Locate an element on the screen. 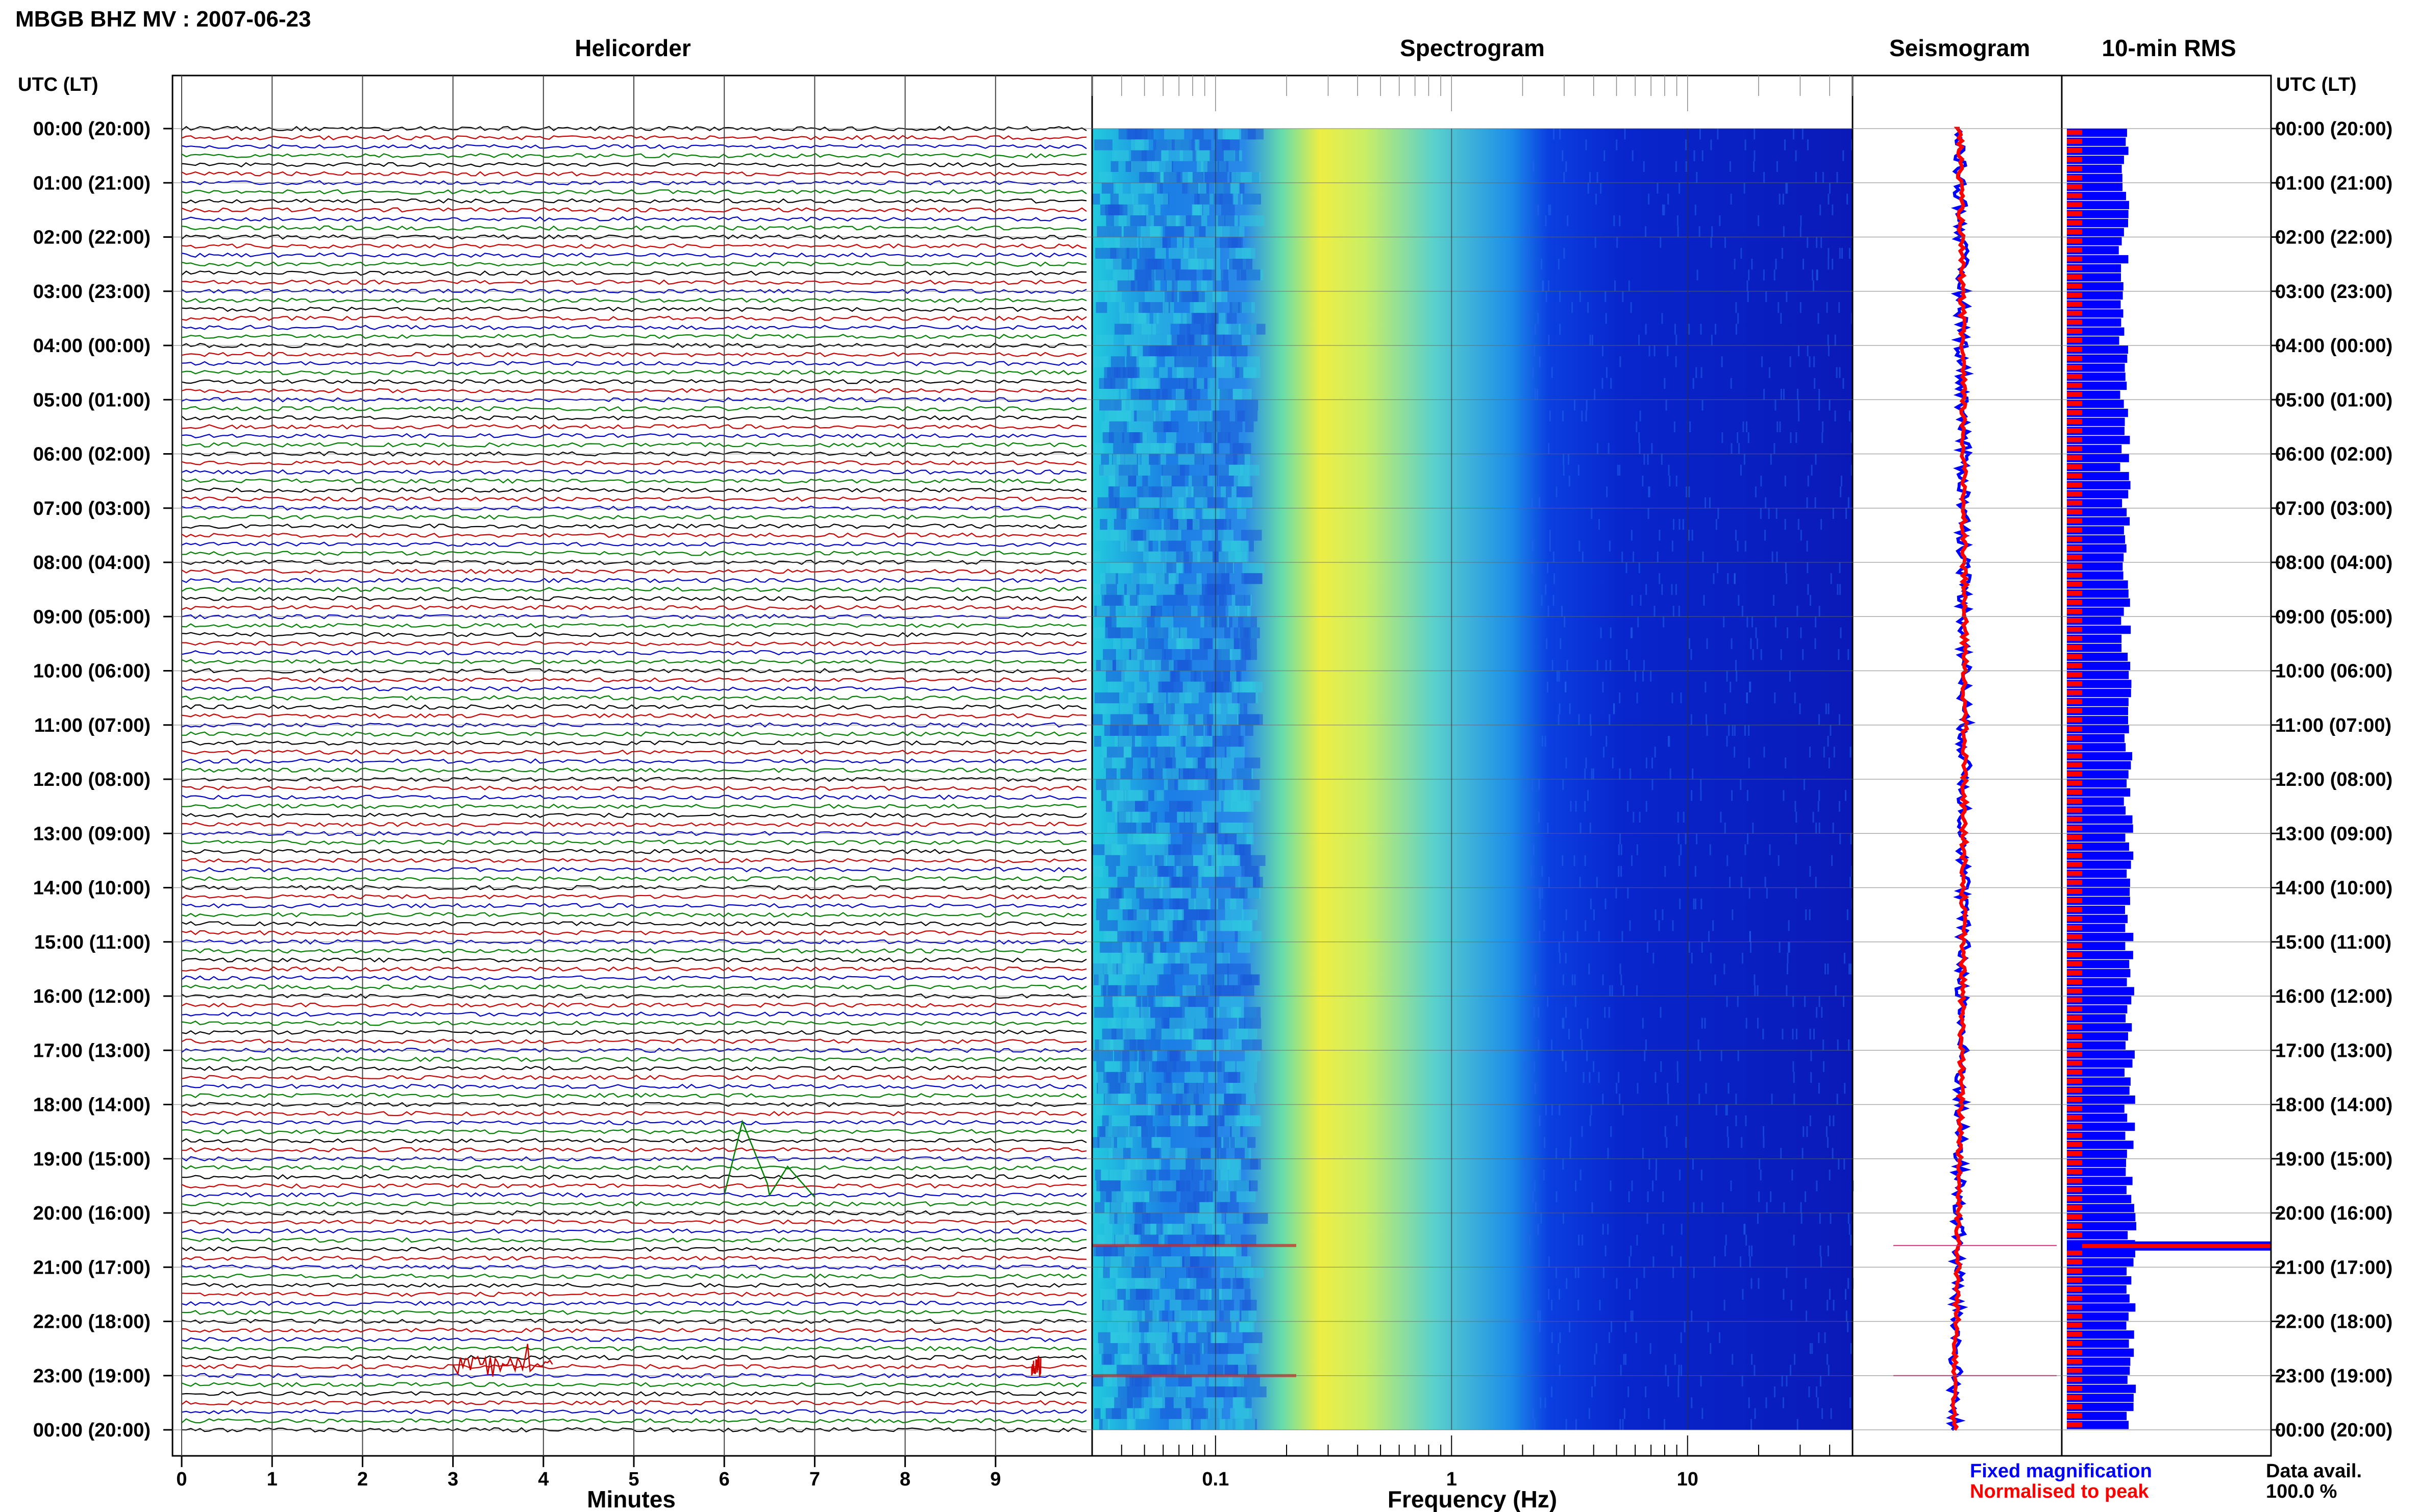 This screenshot has height=1512, width=2419. time-label-left: 17:00 (13:00) is located at coordinates (92, 1050).